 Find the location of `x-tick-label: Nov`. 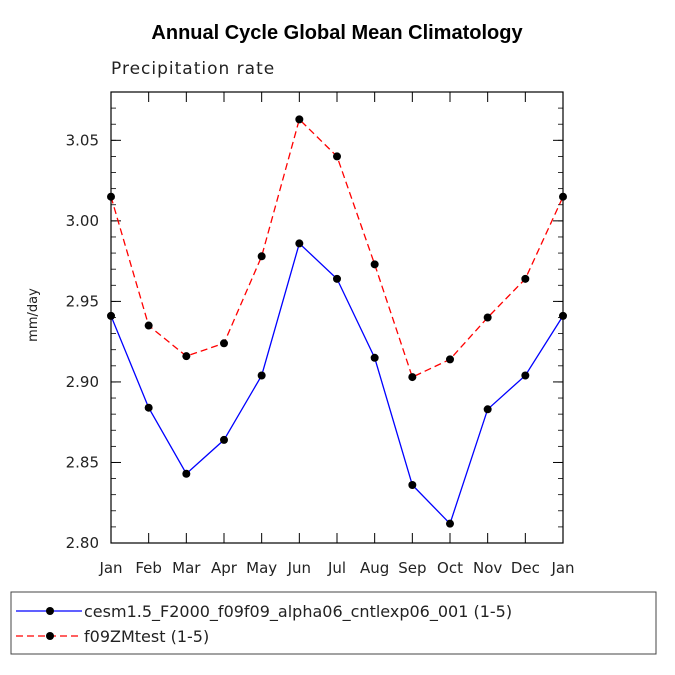

x-tick-label: Nov is located at coordinates (487, 568).